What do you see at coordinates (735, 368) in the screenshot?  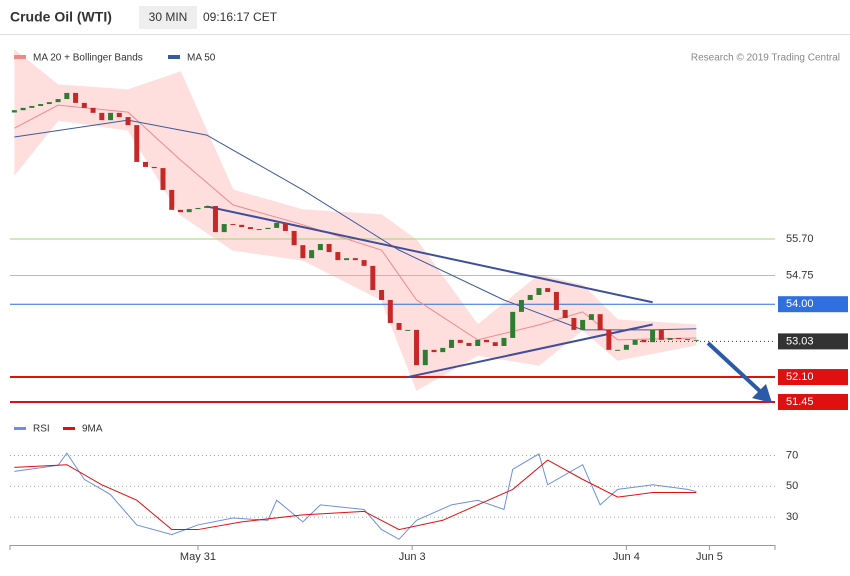 I see `arrow` at bounding box center [735, 368].